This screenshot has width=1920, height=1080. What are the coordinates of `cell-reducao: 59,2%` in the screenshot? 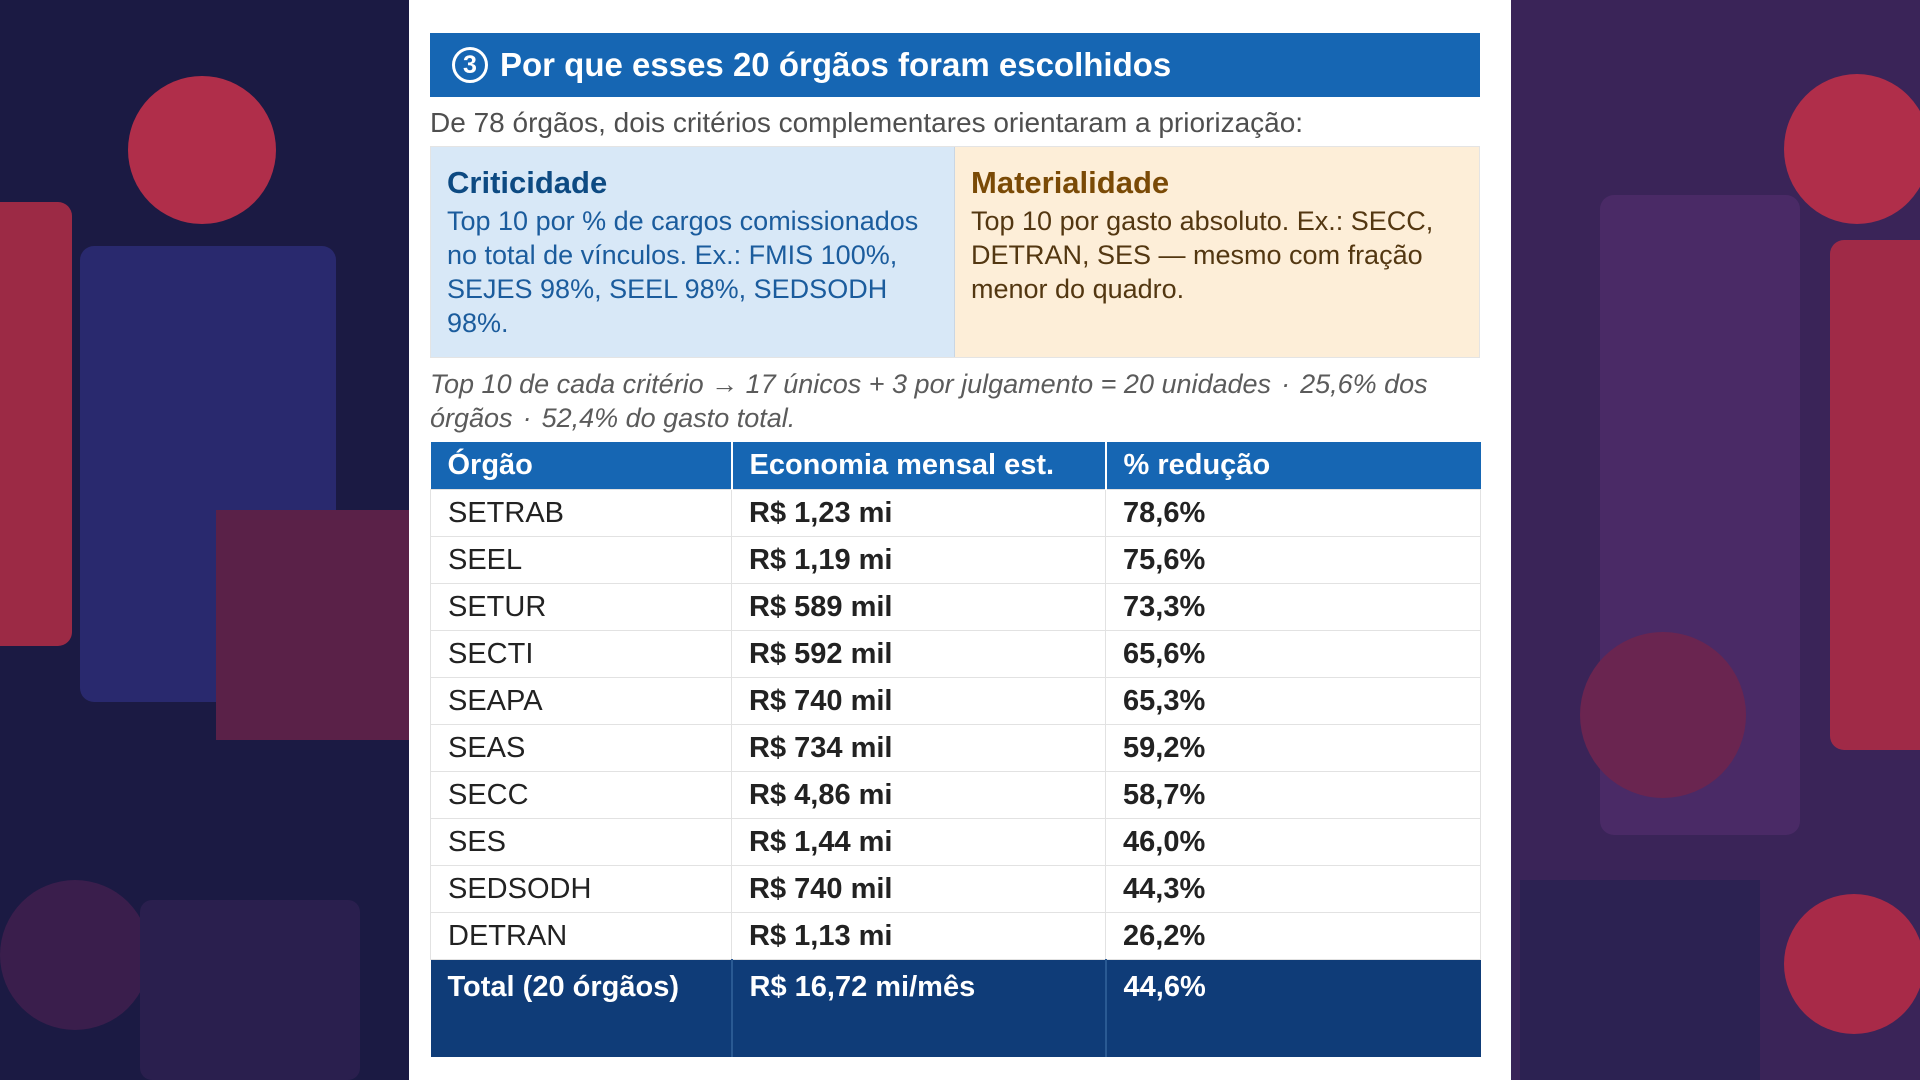 It's located at (1293, 748).